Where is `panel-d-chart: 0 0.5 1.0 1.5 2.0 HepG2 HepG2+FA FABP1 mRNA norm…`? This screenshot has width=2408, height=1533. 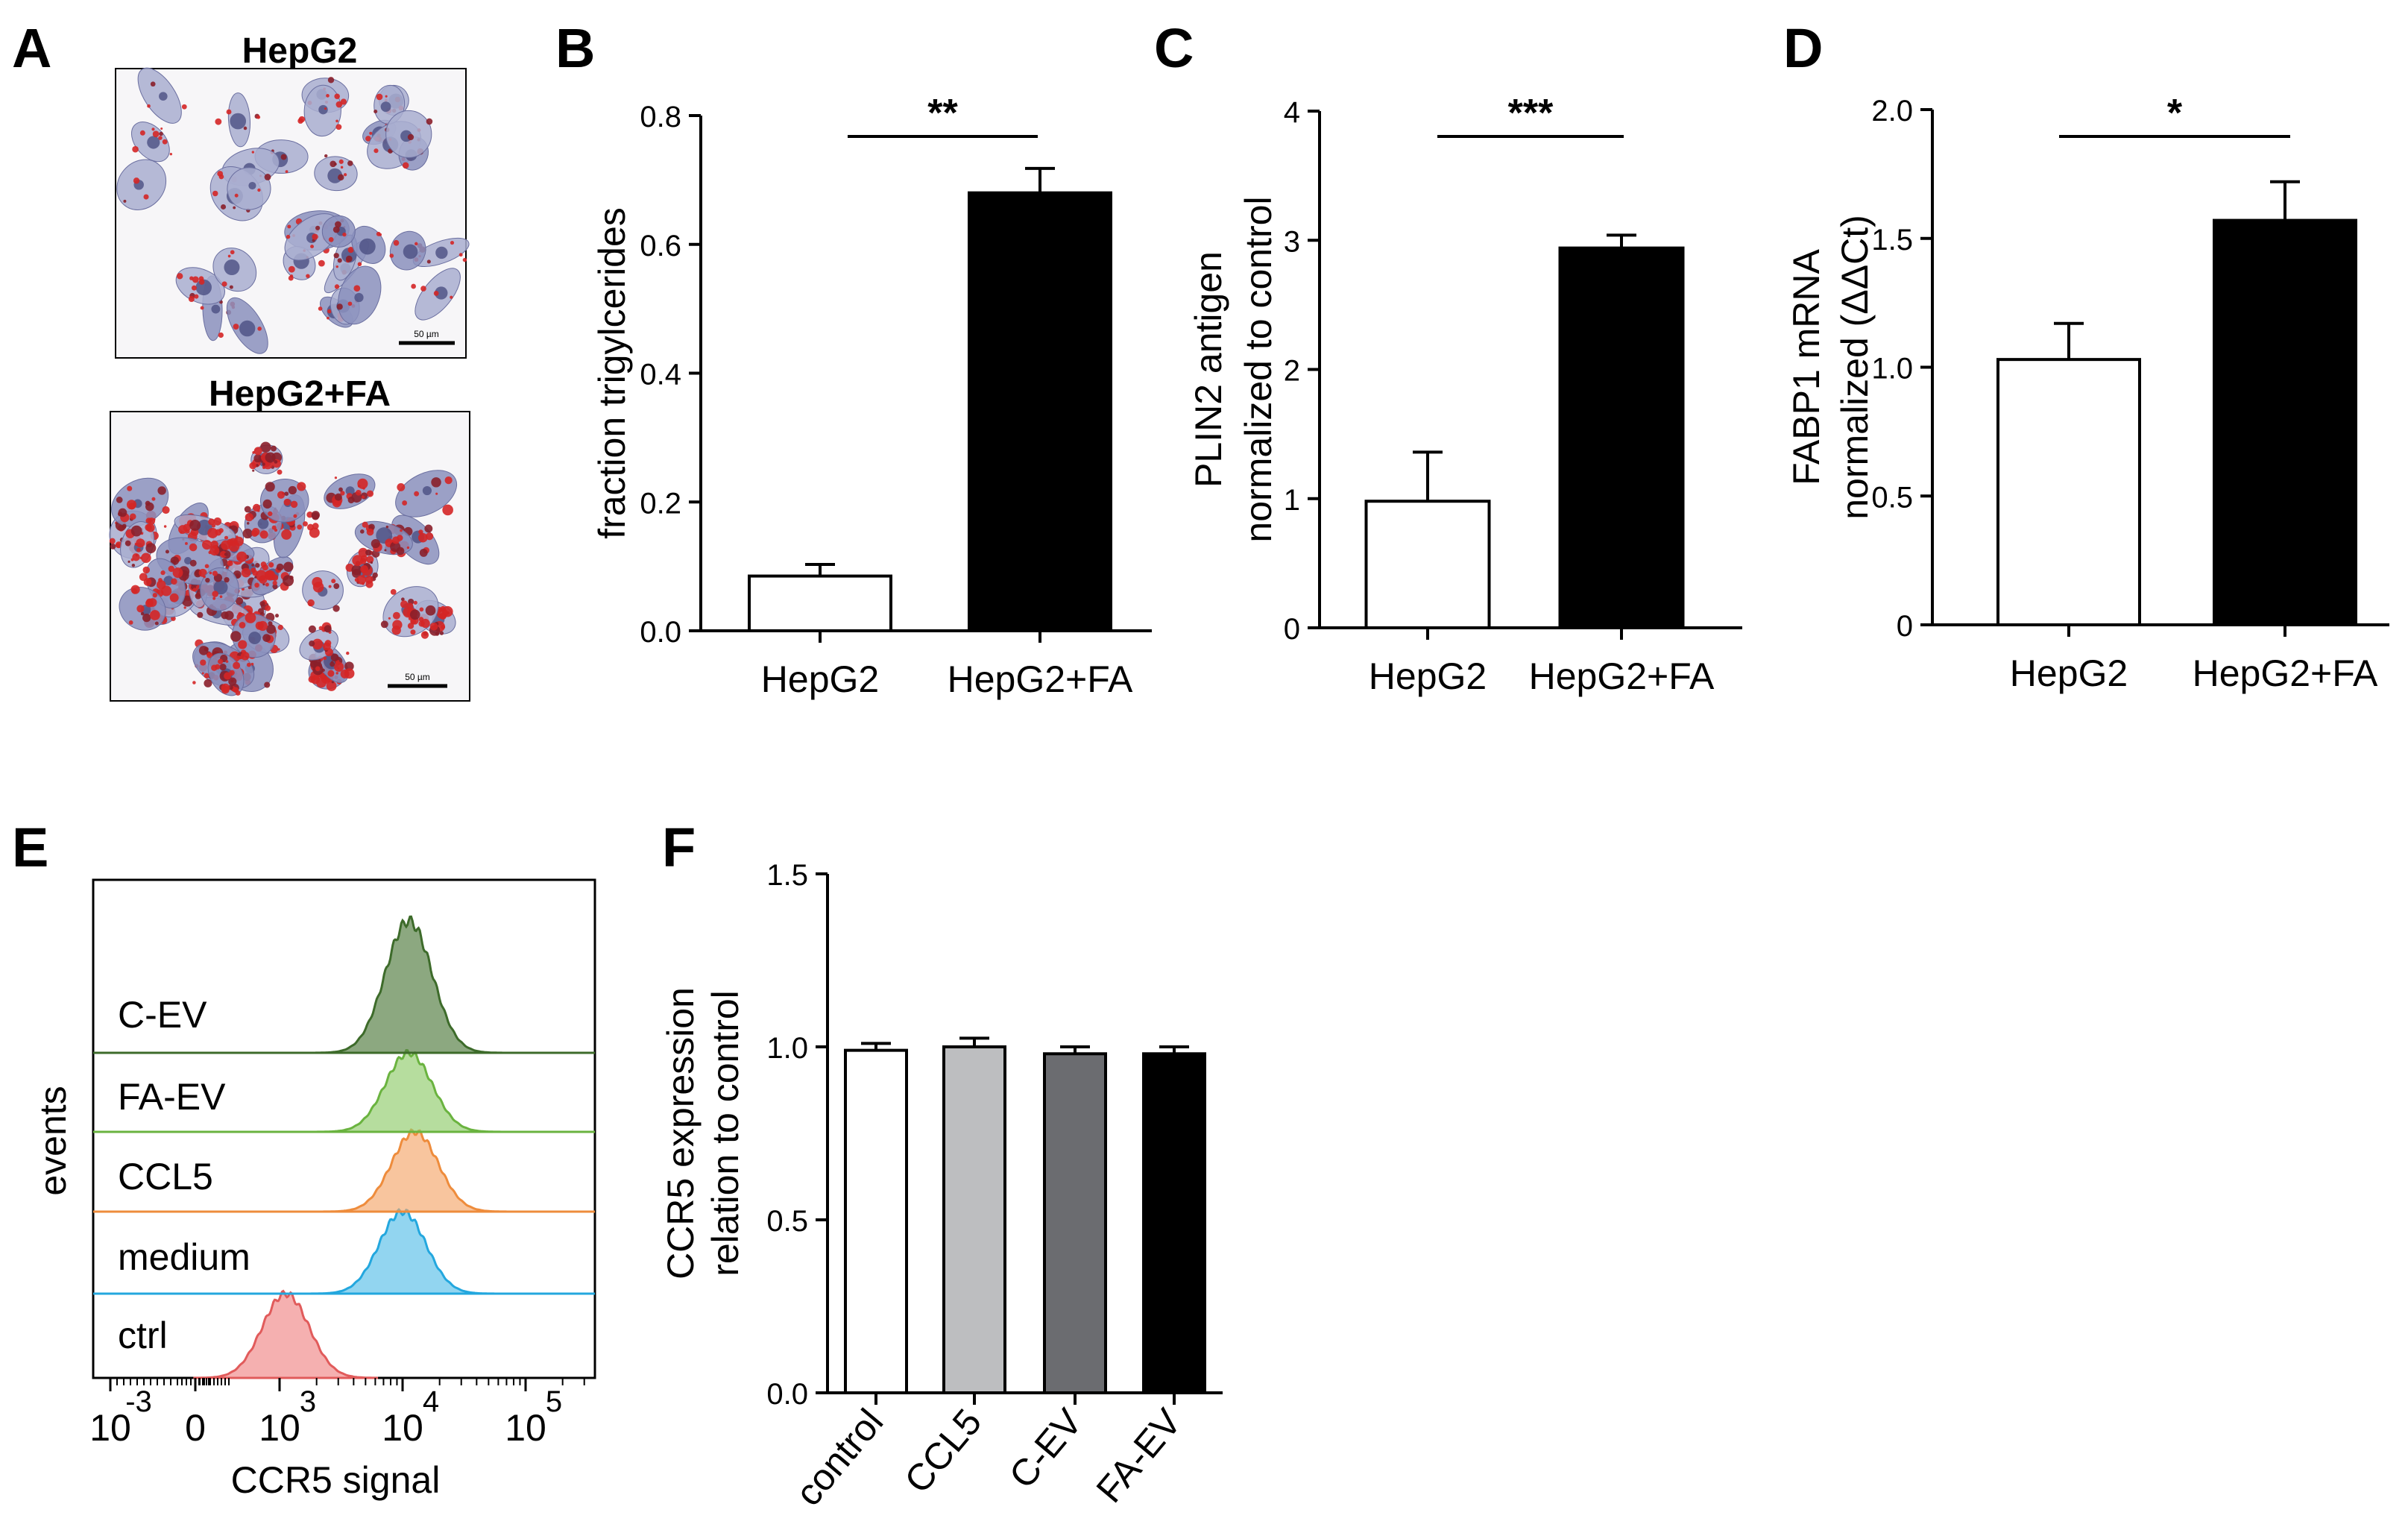
panel-d-chart: 0 0.5 1.0 1.5 2.0 HepG2 HepG2+FA FABP1 mRNA norm… is located at coordinates (2087, 393).